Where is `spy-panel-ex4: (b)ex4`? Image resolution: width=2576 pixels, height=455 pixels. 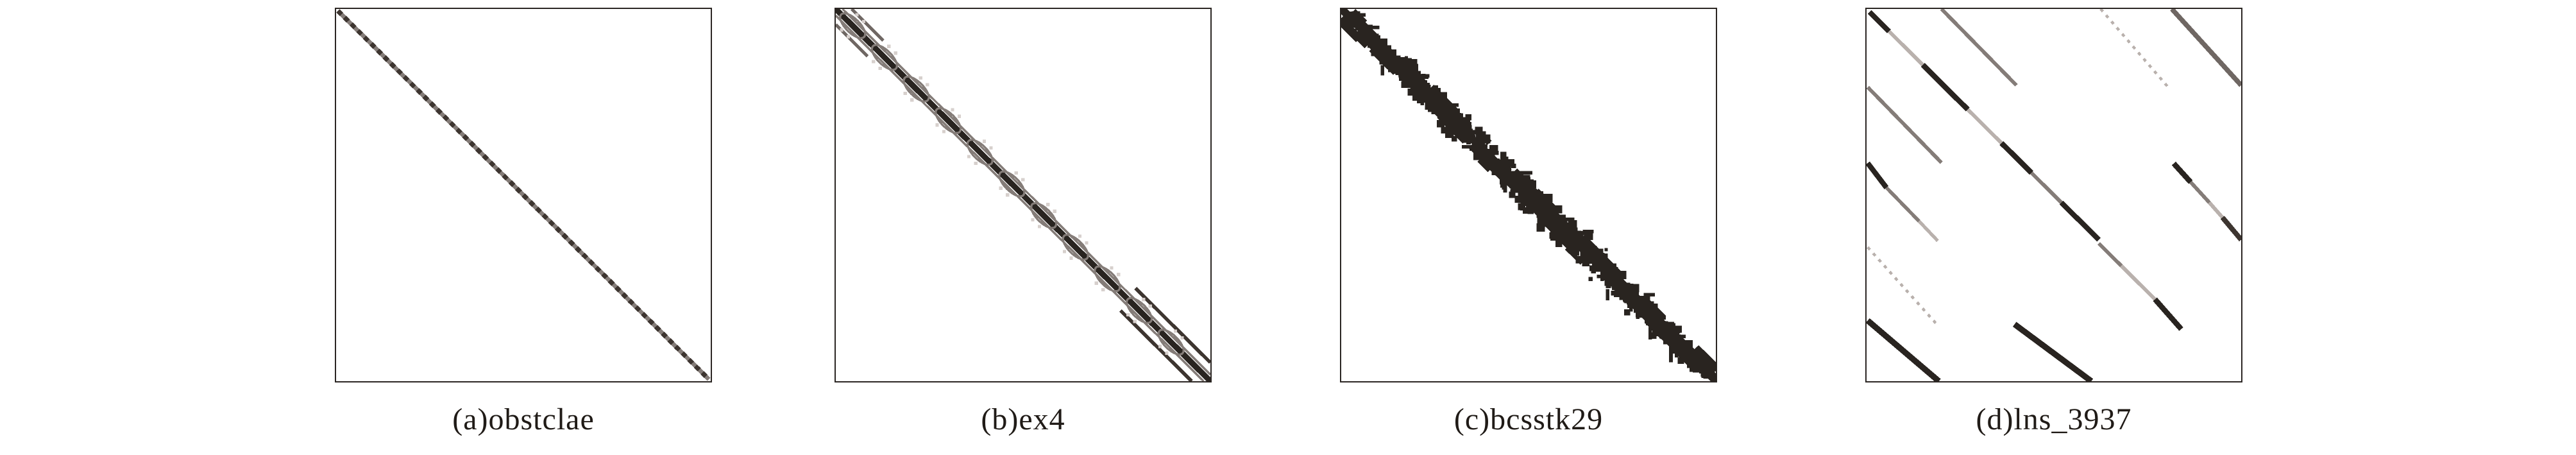 spy-panel-ex4: (b)ex4 is located at coordinates (1023, 223).